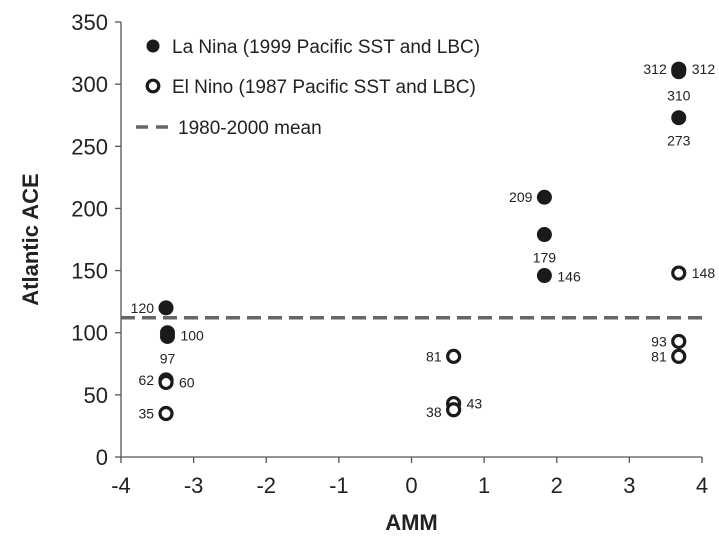 The width and height of the screenshot is (719, 537). I want to click on y-tick-label: 200, so click(89, 208).